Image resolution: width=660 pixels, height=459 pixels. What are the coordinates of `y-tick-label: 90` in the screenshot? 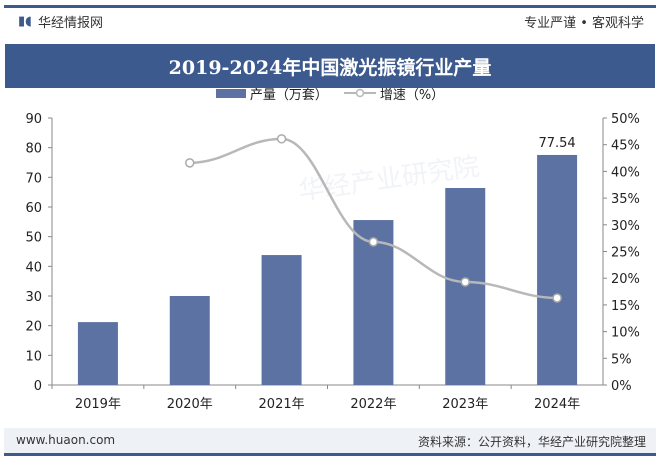 It's located at (33, 119).